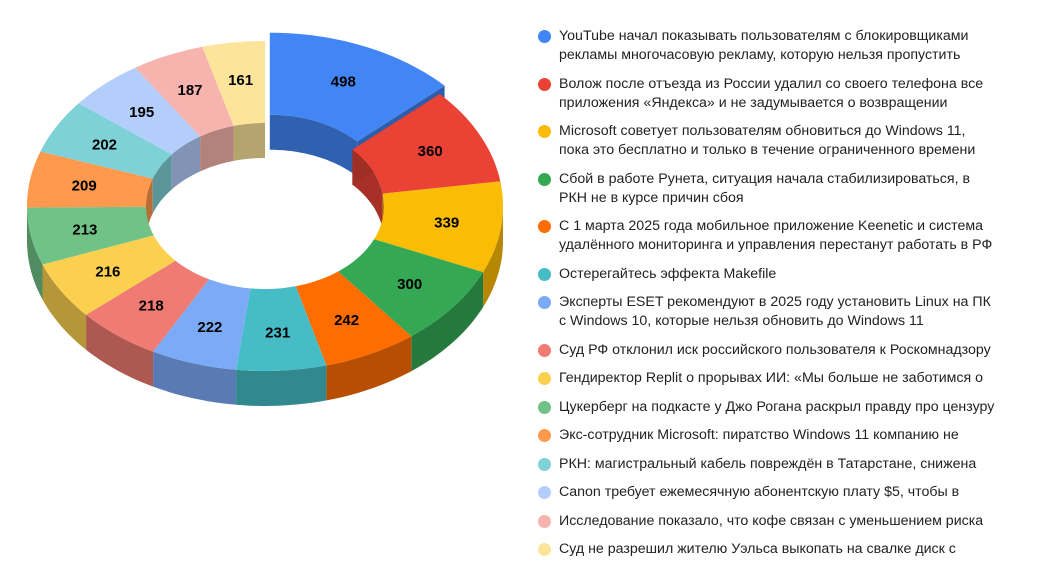 This screenshot has width=1052, height=569. What do you see at coordinates (104, 145) in the screenshot?
I see `slice-value-label: 202` at bounding box center [104, 145].